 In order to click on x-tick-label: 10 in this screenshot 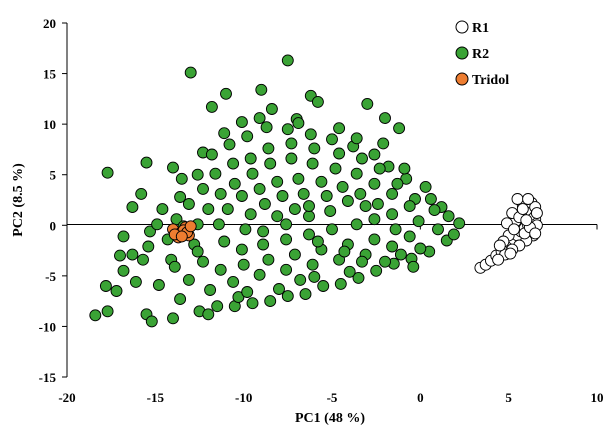, I will do `click(597, 397)`.